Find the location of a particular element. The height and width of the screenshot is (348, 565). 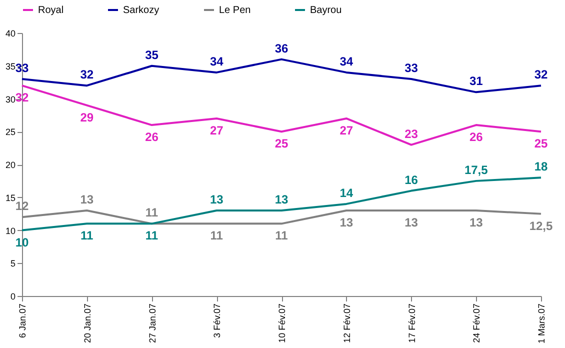

x-tick-label: 3 Fév.07 is located at coordinates (217, 321).